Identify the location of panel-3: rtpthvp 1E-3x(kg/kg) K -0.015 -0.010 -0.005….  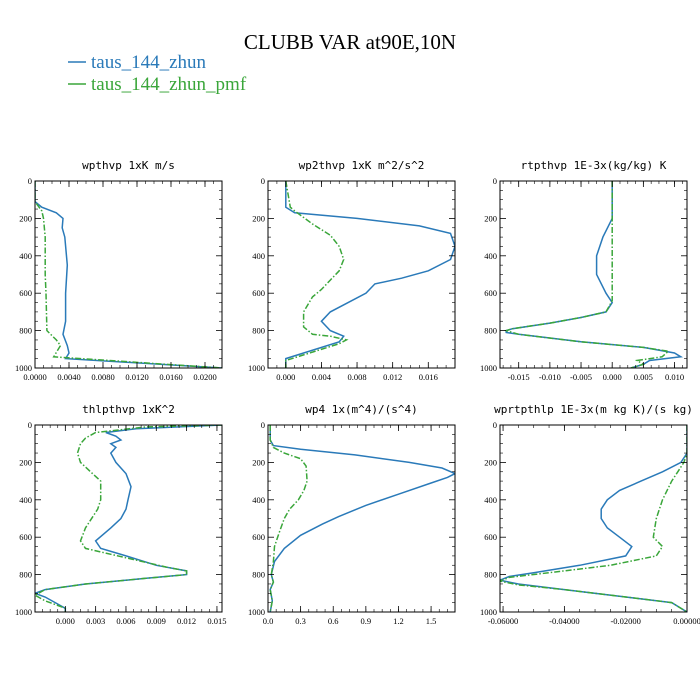
(584, 270).